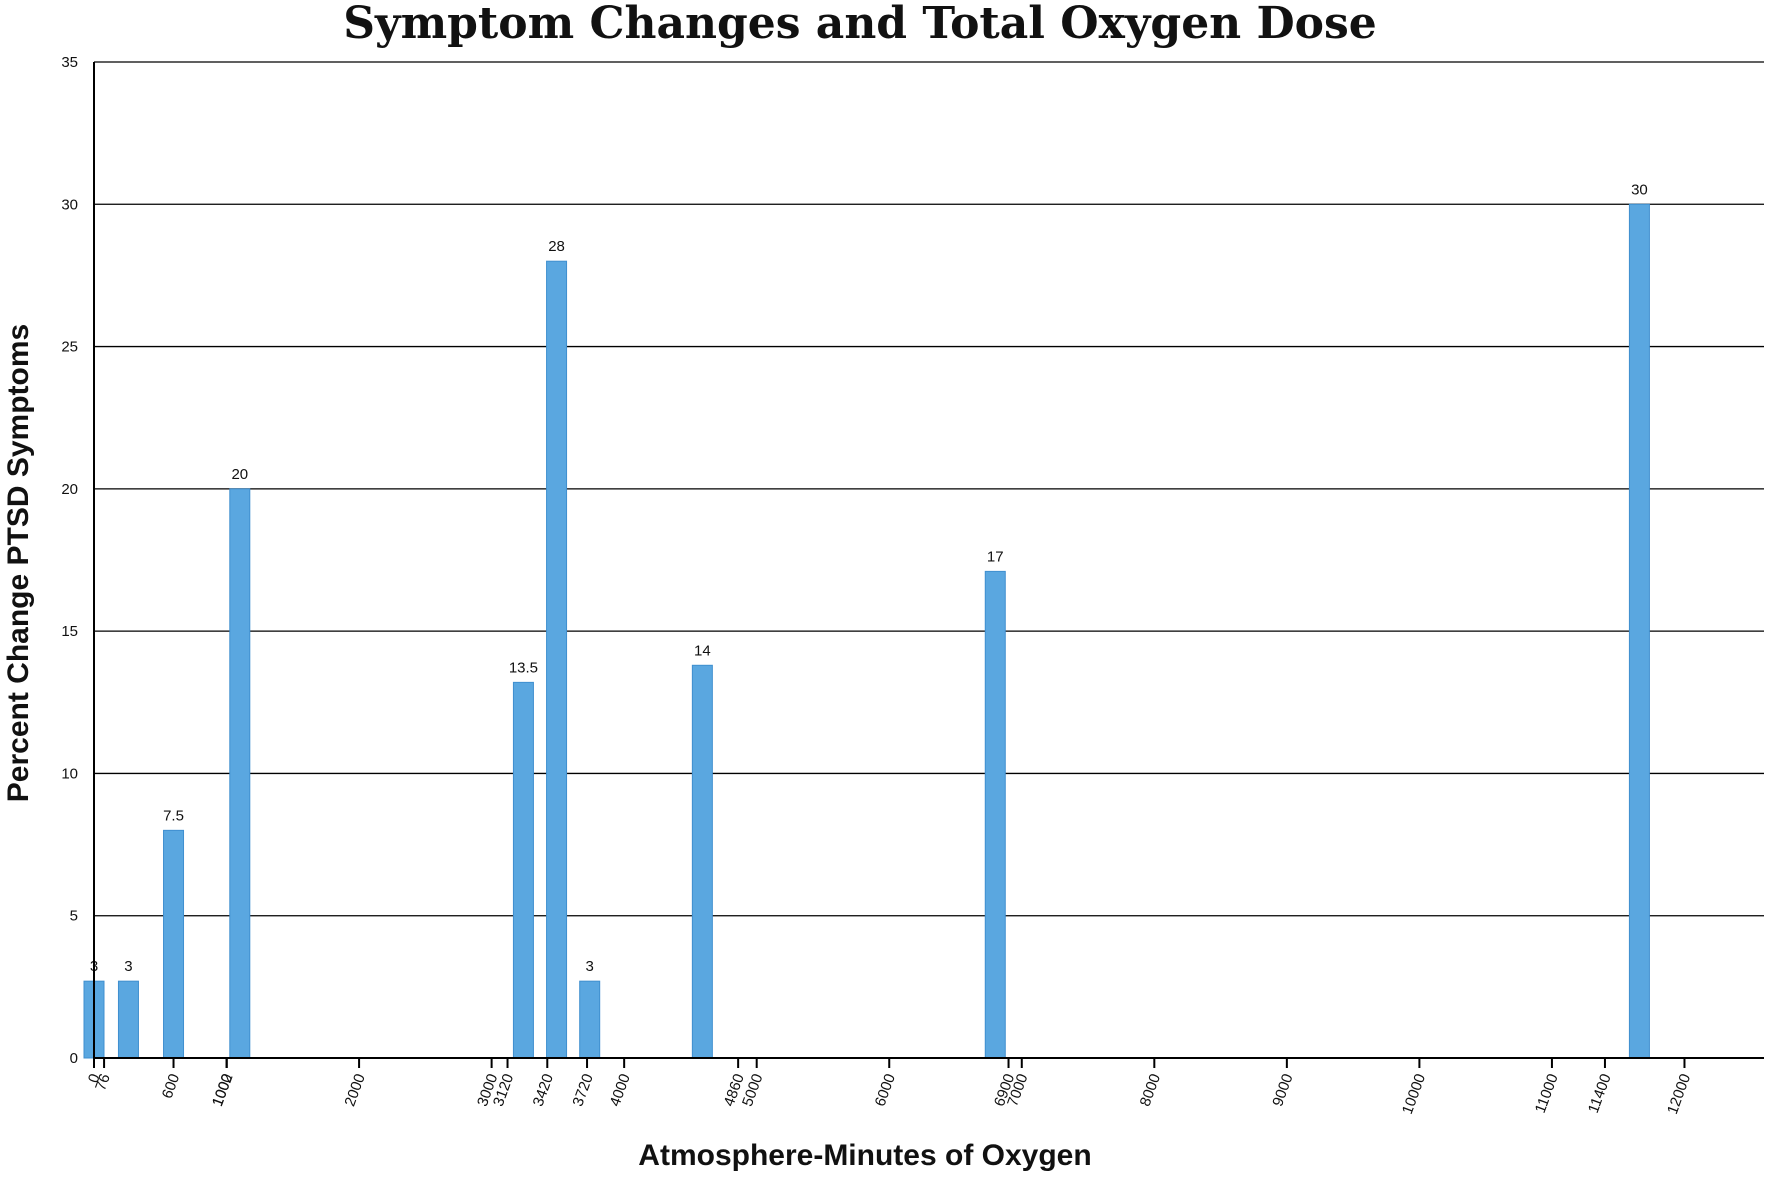  I want to click on x-tick-label: 9000, so click(1282, 1090).